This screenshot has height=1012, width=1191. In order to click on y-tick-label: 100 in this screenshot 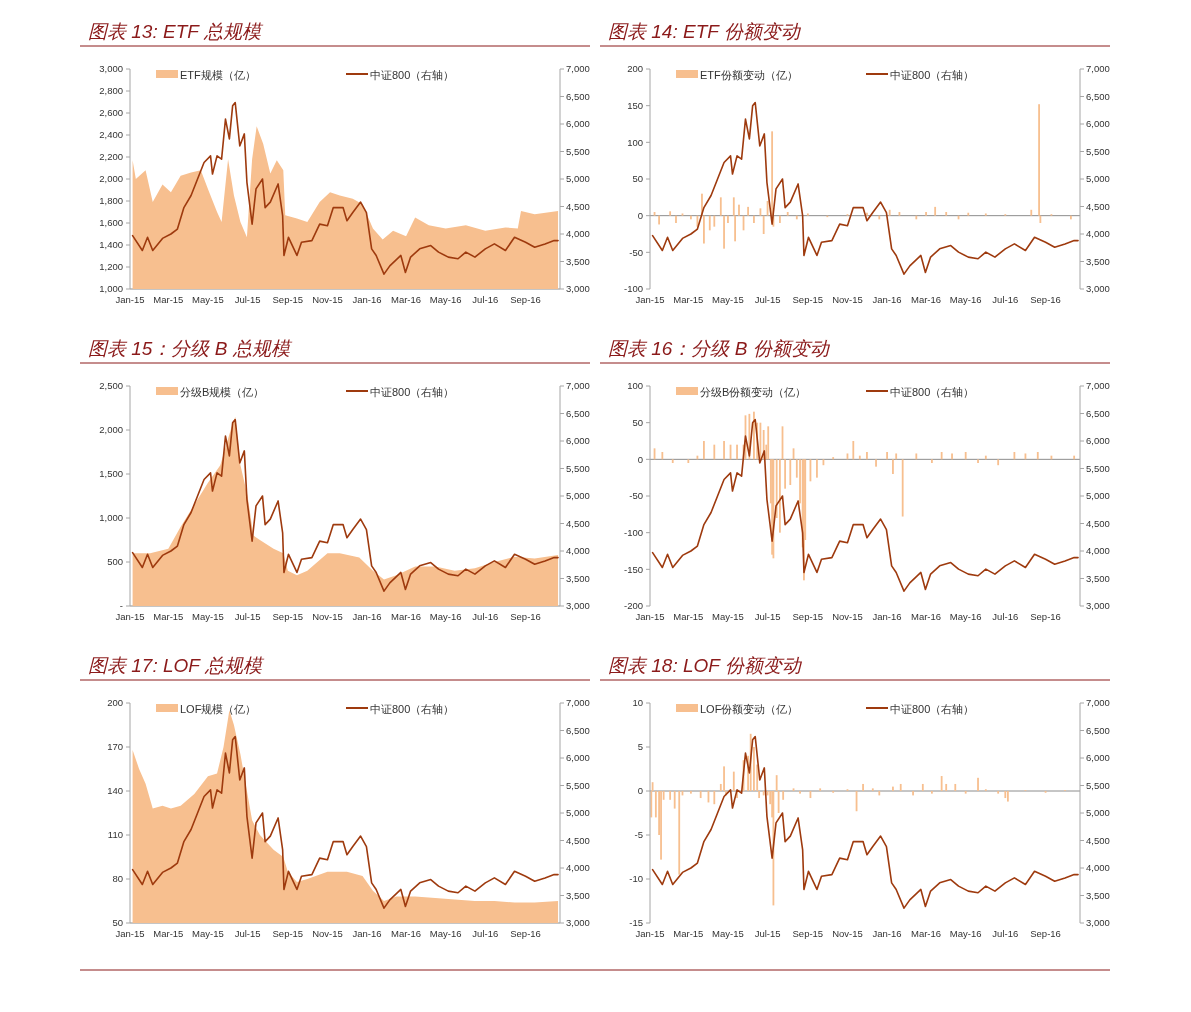, I will do `click(635, 142)`.